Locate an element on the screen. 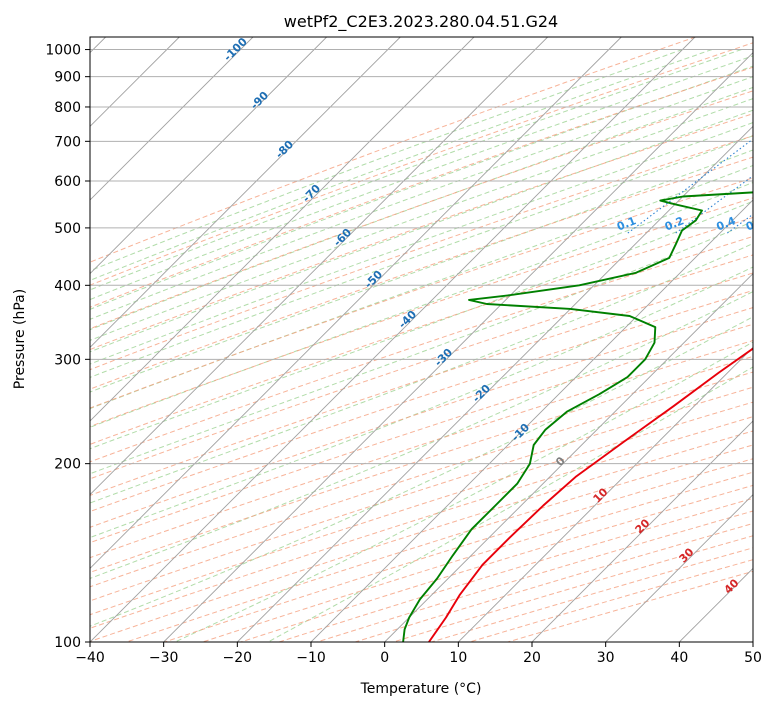 The image size is (775, 708). x-tick-label: −40 is located at coordinates (90, 658).